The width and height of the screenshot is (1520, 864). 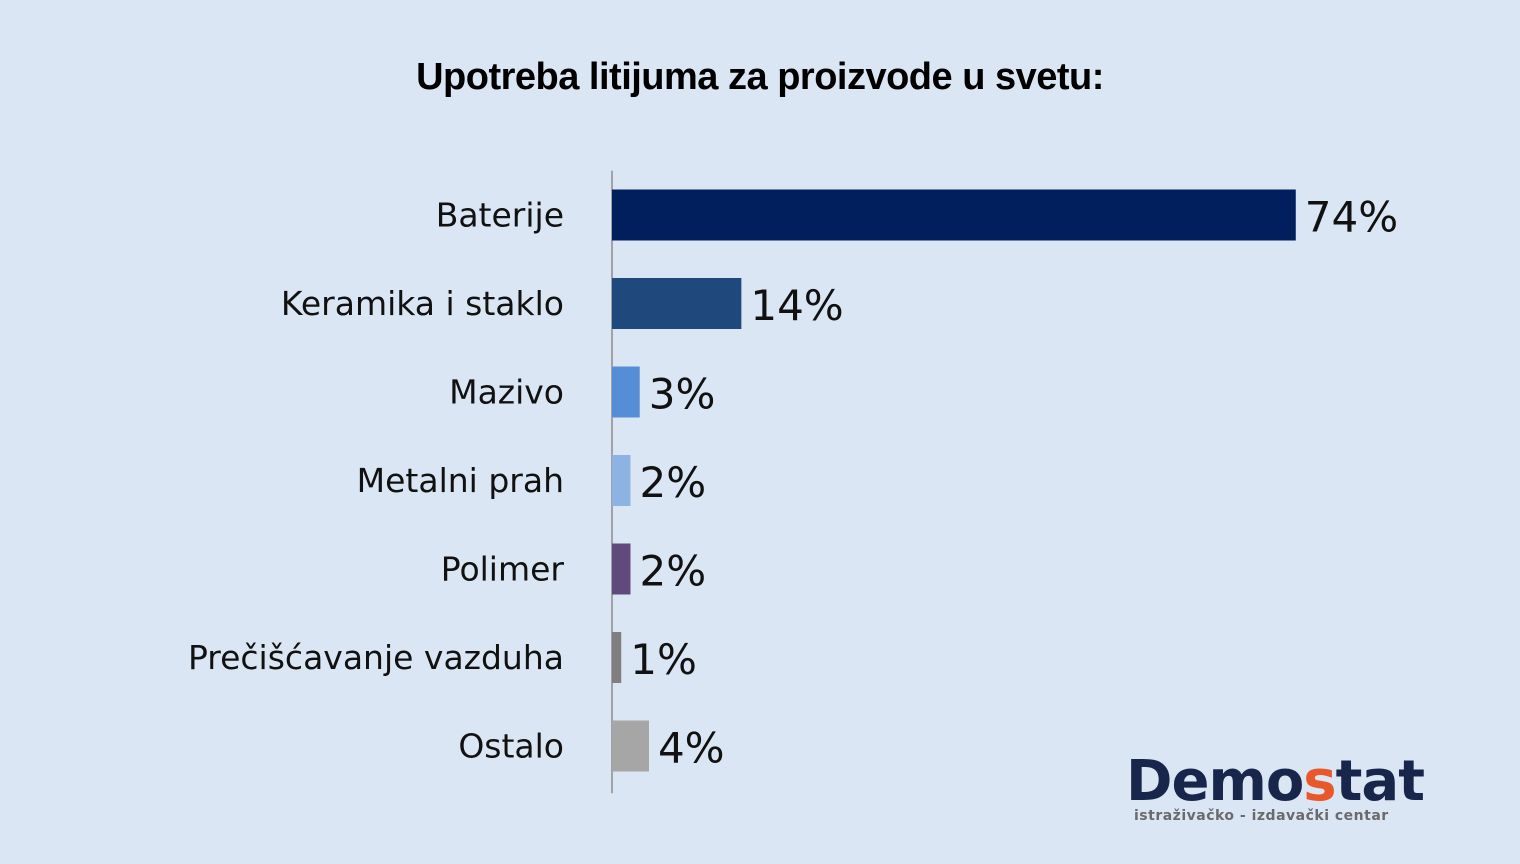 I want to click on category-label: Ostalo, so click(x=511, y=746).